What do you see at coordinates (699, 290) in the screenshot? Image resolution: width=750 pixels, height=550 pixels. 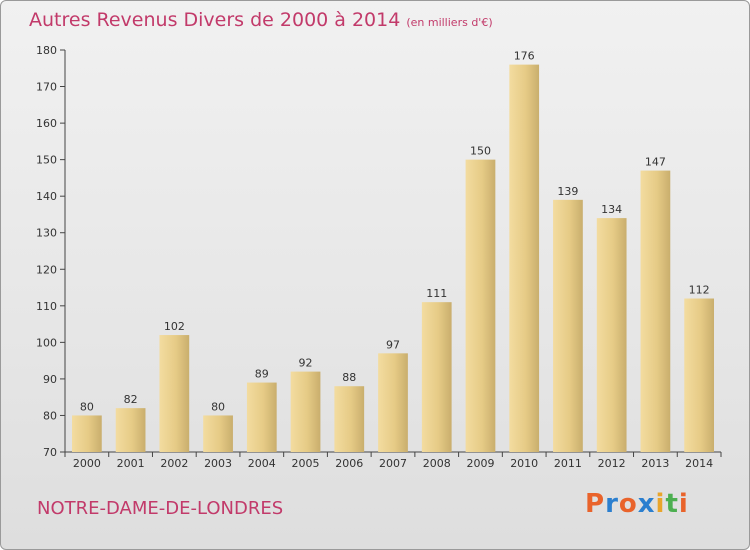 I see `data-label: 112` at bounding box center [699, 290].